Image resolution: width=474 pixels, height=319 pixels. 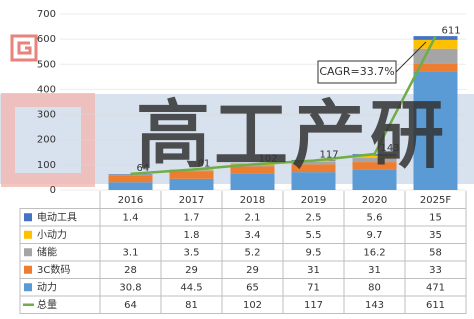 I want to click on y-tick-label: 600, so click(x=46, y=39).